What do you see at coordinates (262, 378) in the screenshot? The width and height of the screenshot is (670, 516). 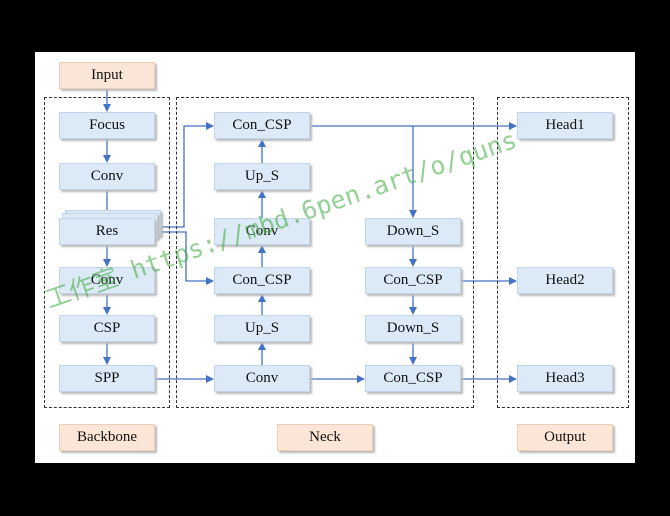 I see `neck-conv-bottom: Conv` at bounding box center [262, 378].